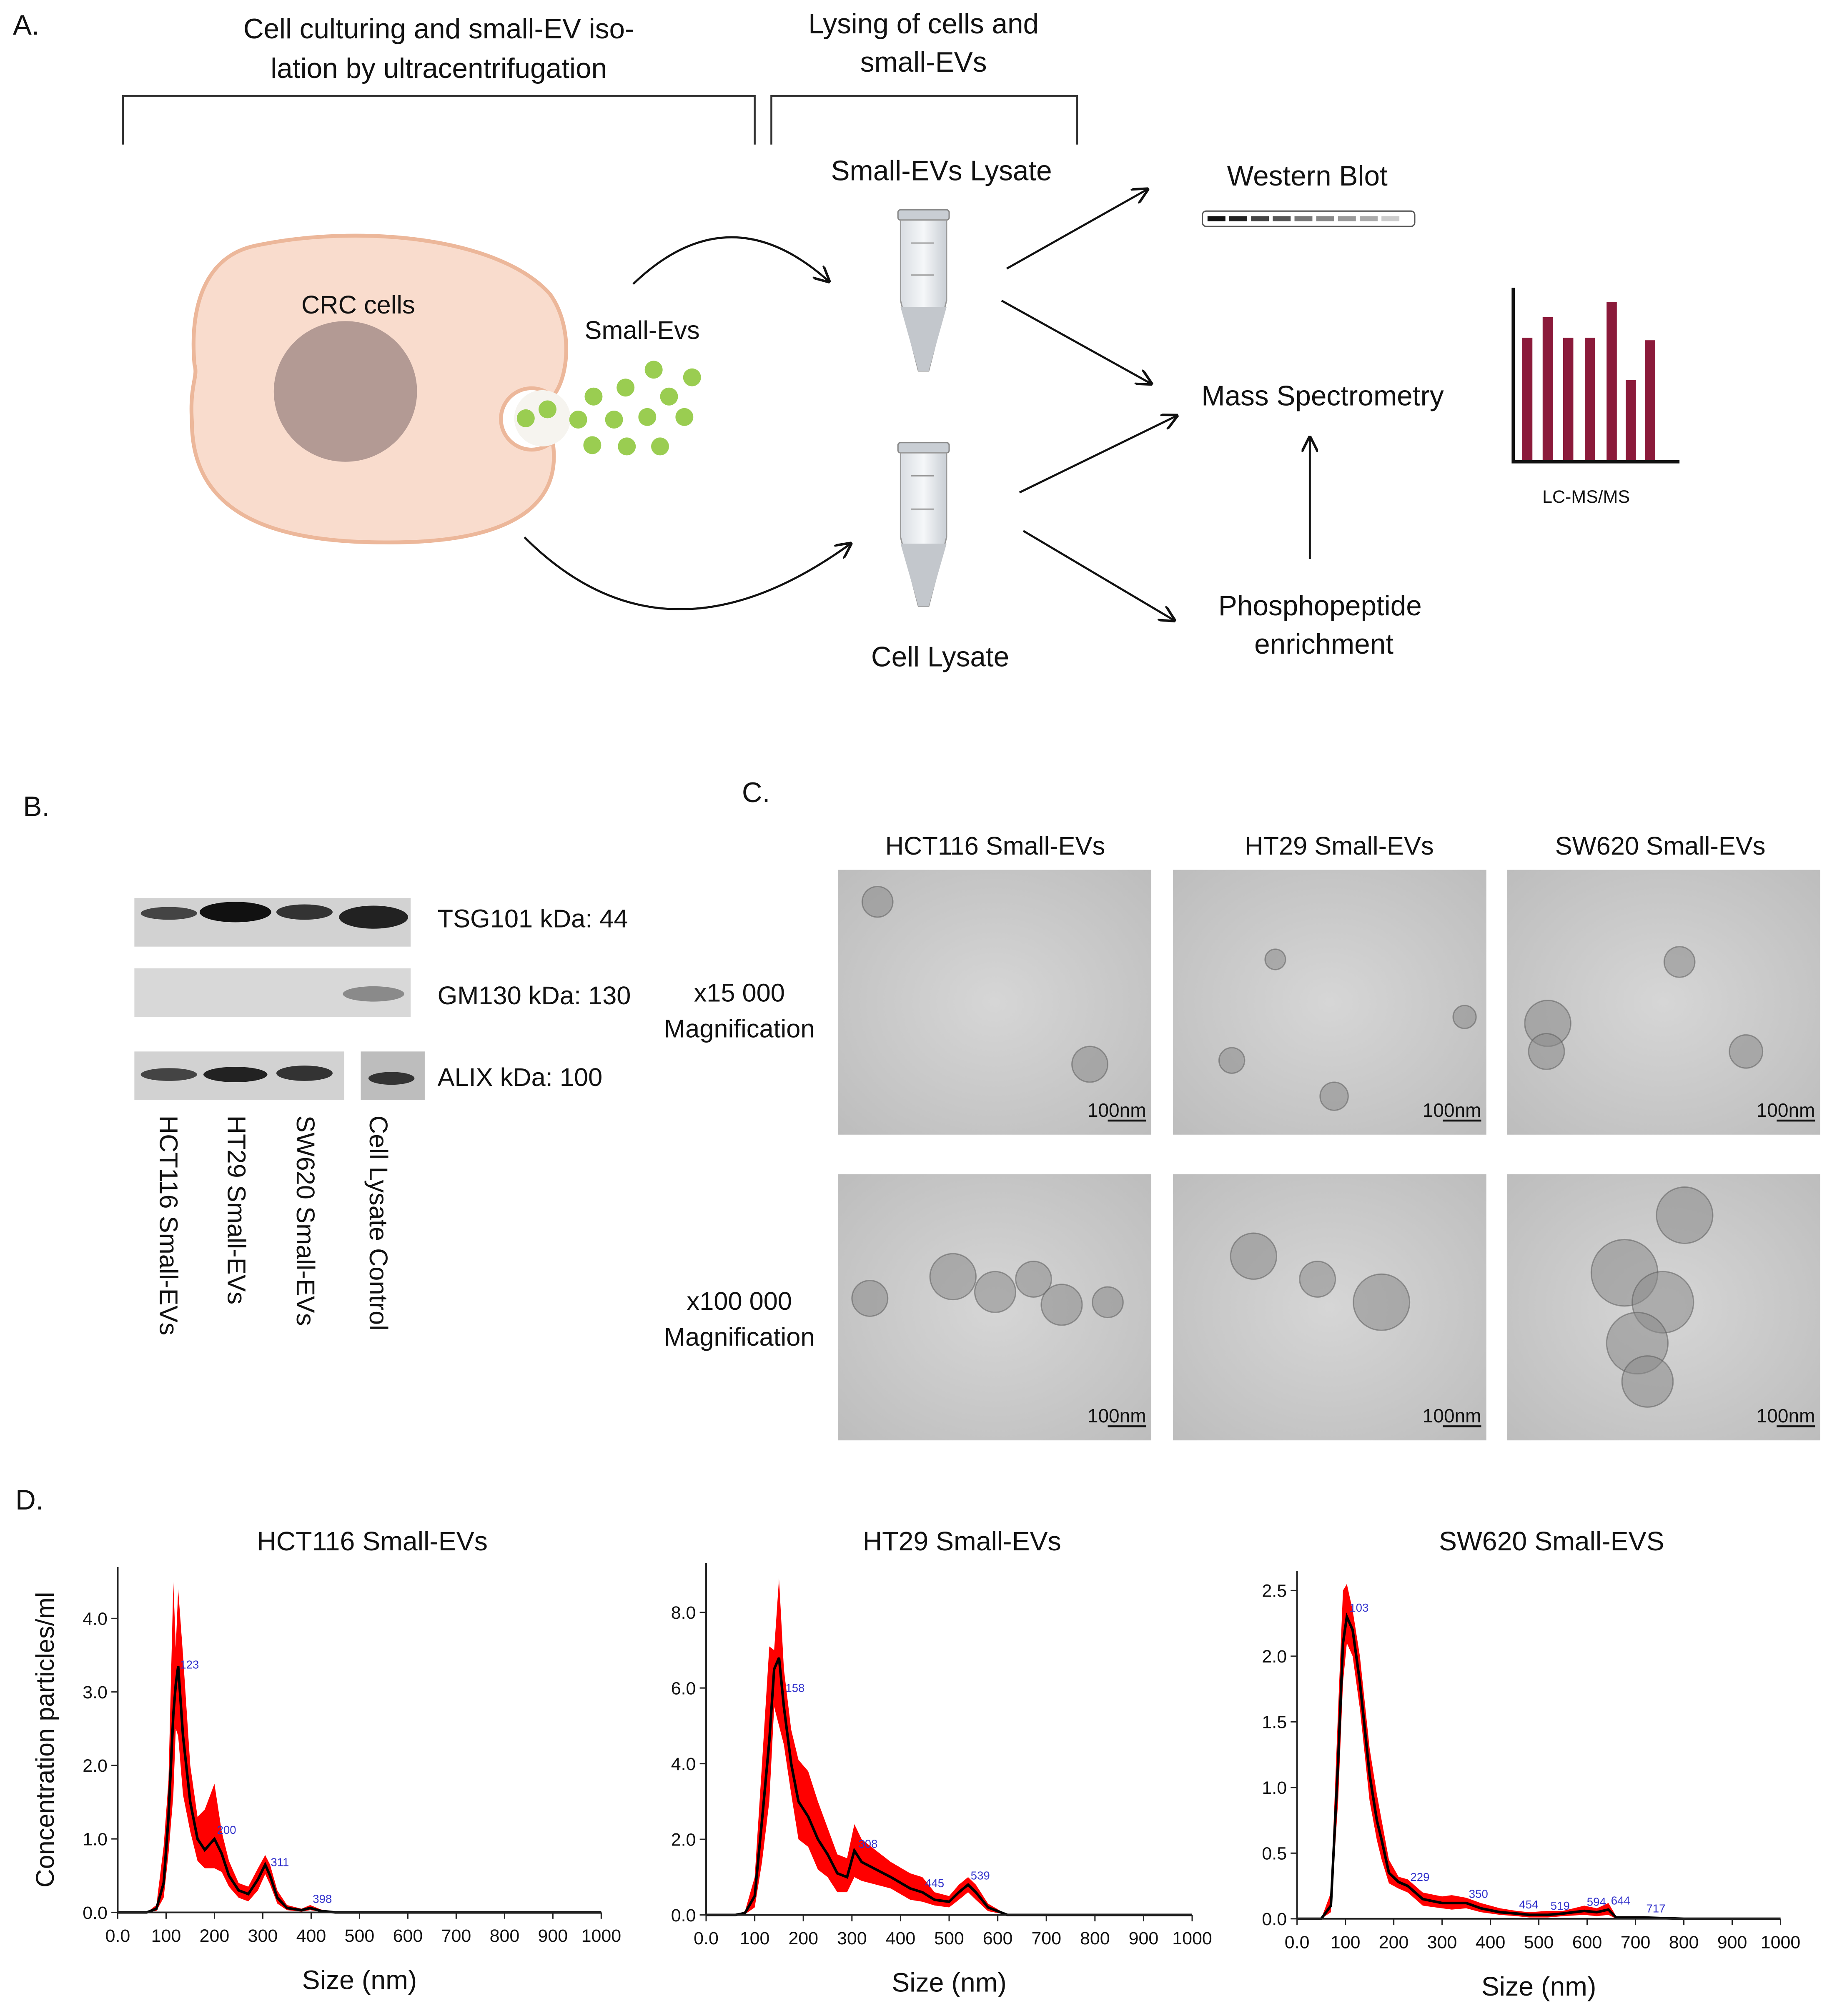 The image size is (1842, 2016). Describe the element at coordinates (923, 290) in the screenshot. I see `tube` at that location.